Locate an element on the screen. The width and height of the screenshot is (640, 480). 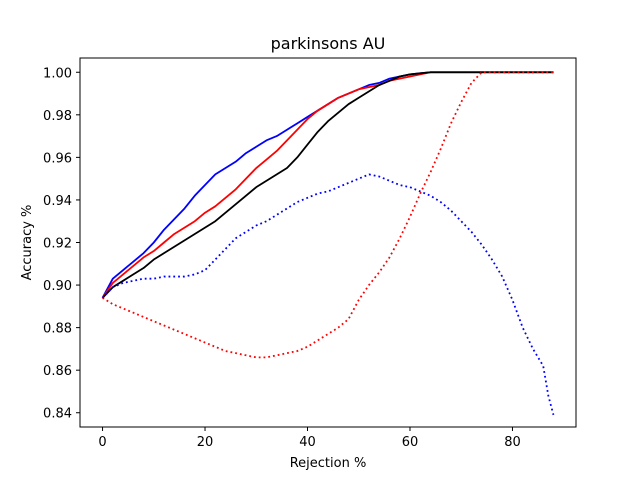
x-axis: 0 20 40 60 80 is located at coordinates (309, 438).